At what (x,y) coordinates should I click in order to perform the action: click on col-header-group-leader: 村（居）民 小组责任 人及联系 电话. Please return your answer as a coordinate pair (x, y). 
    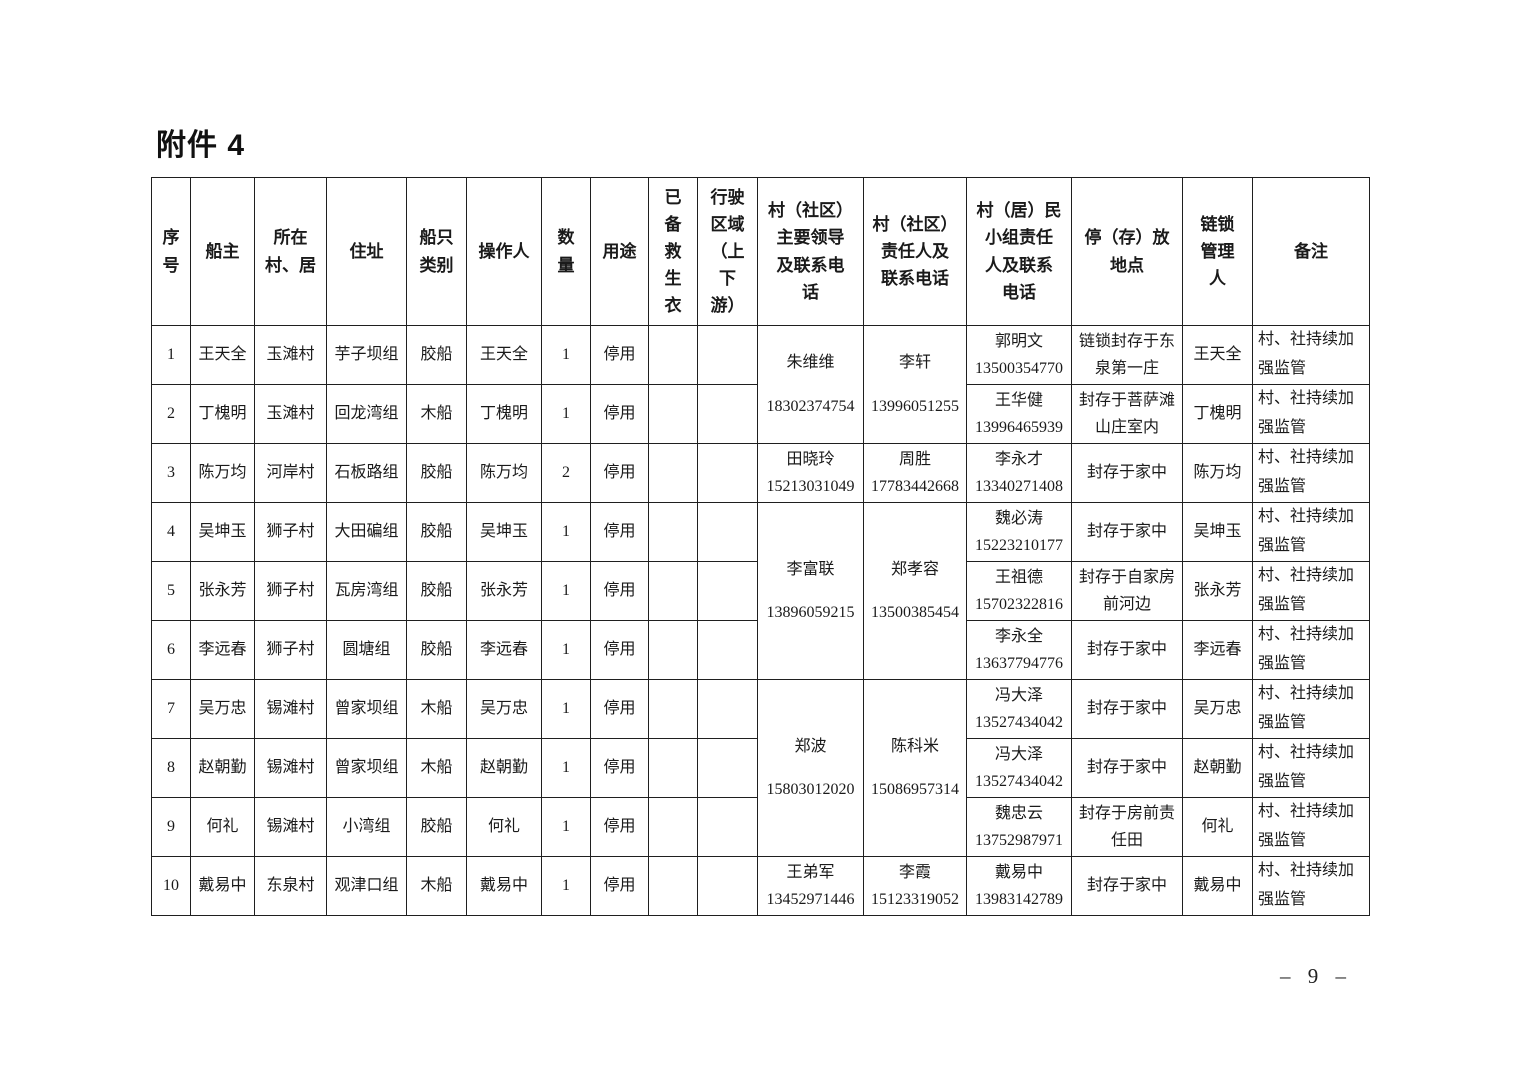
    Looking at the image, I should click on (1019, 251).